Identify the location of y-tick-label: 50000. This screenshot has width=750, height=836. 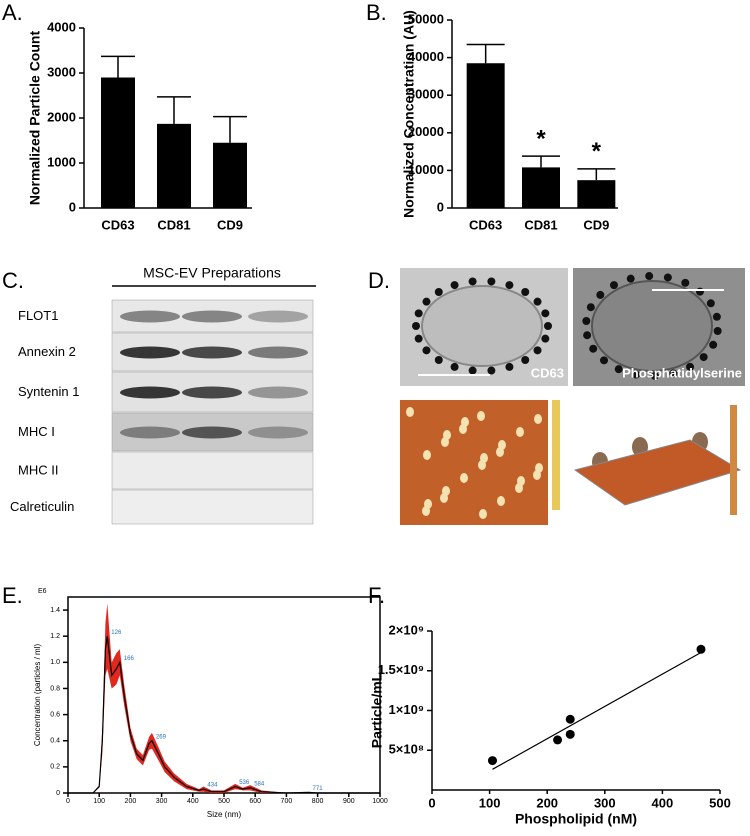
(426, 18).